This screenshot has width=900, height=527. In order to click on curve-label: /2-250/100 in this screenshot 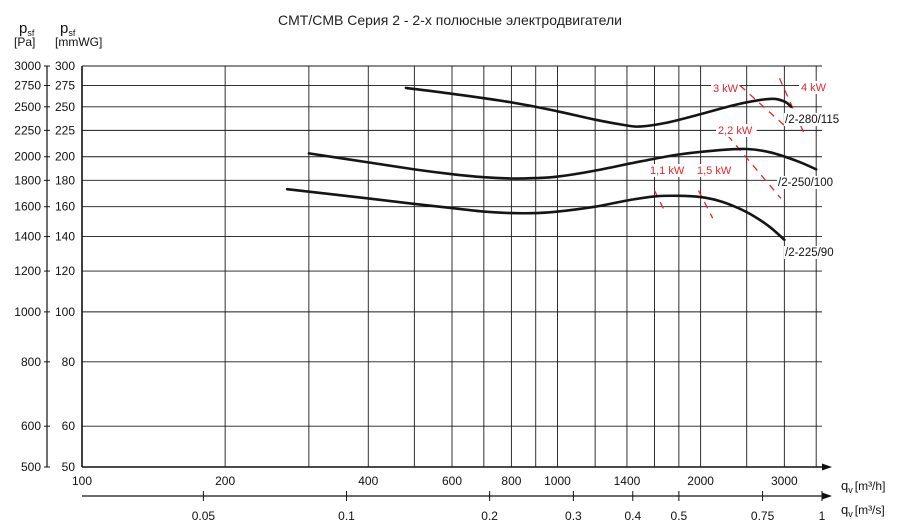, I will do `click(805, 183)`.